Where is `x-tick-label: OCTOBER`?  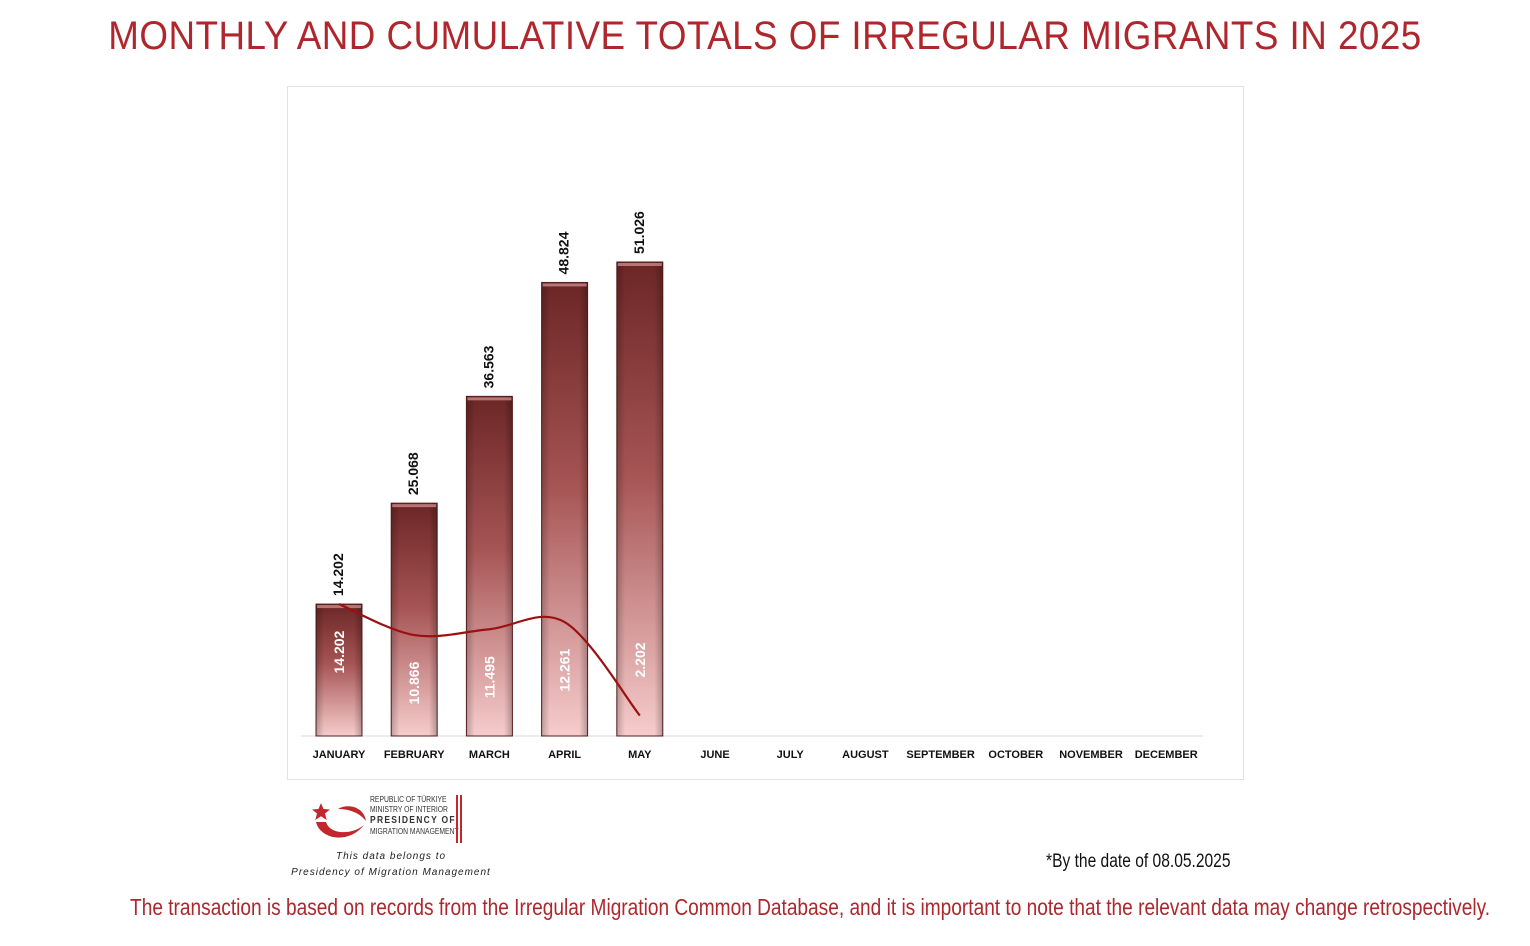 x-tick-label: OCTOBER is located at coordinates (1015, 755).